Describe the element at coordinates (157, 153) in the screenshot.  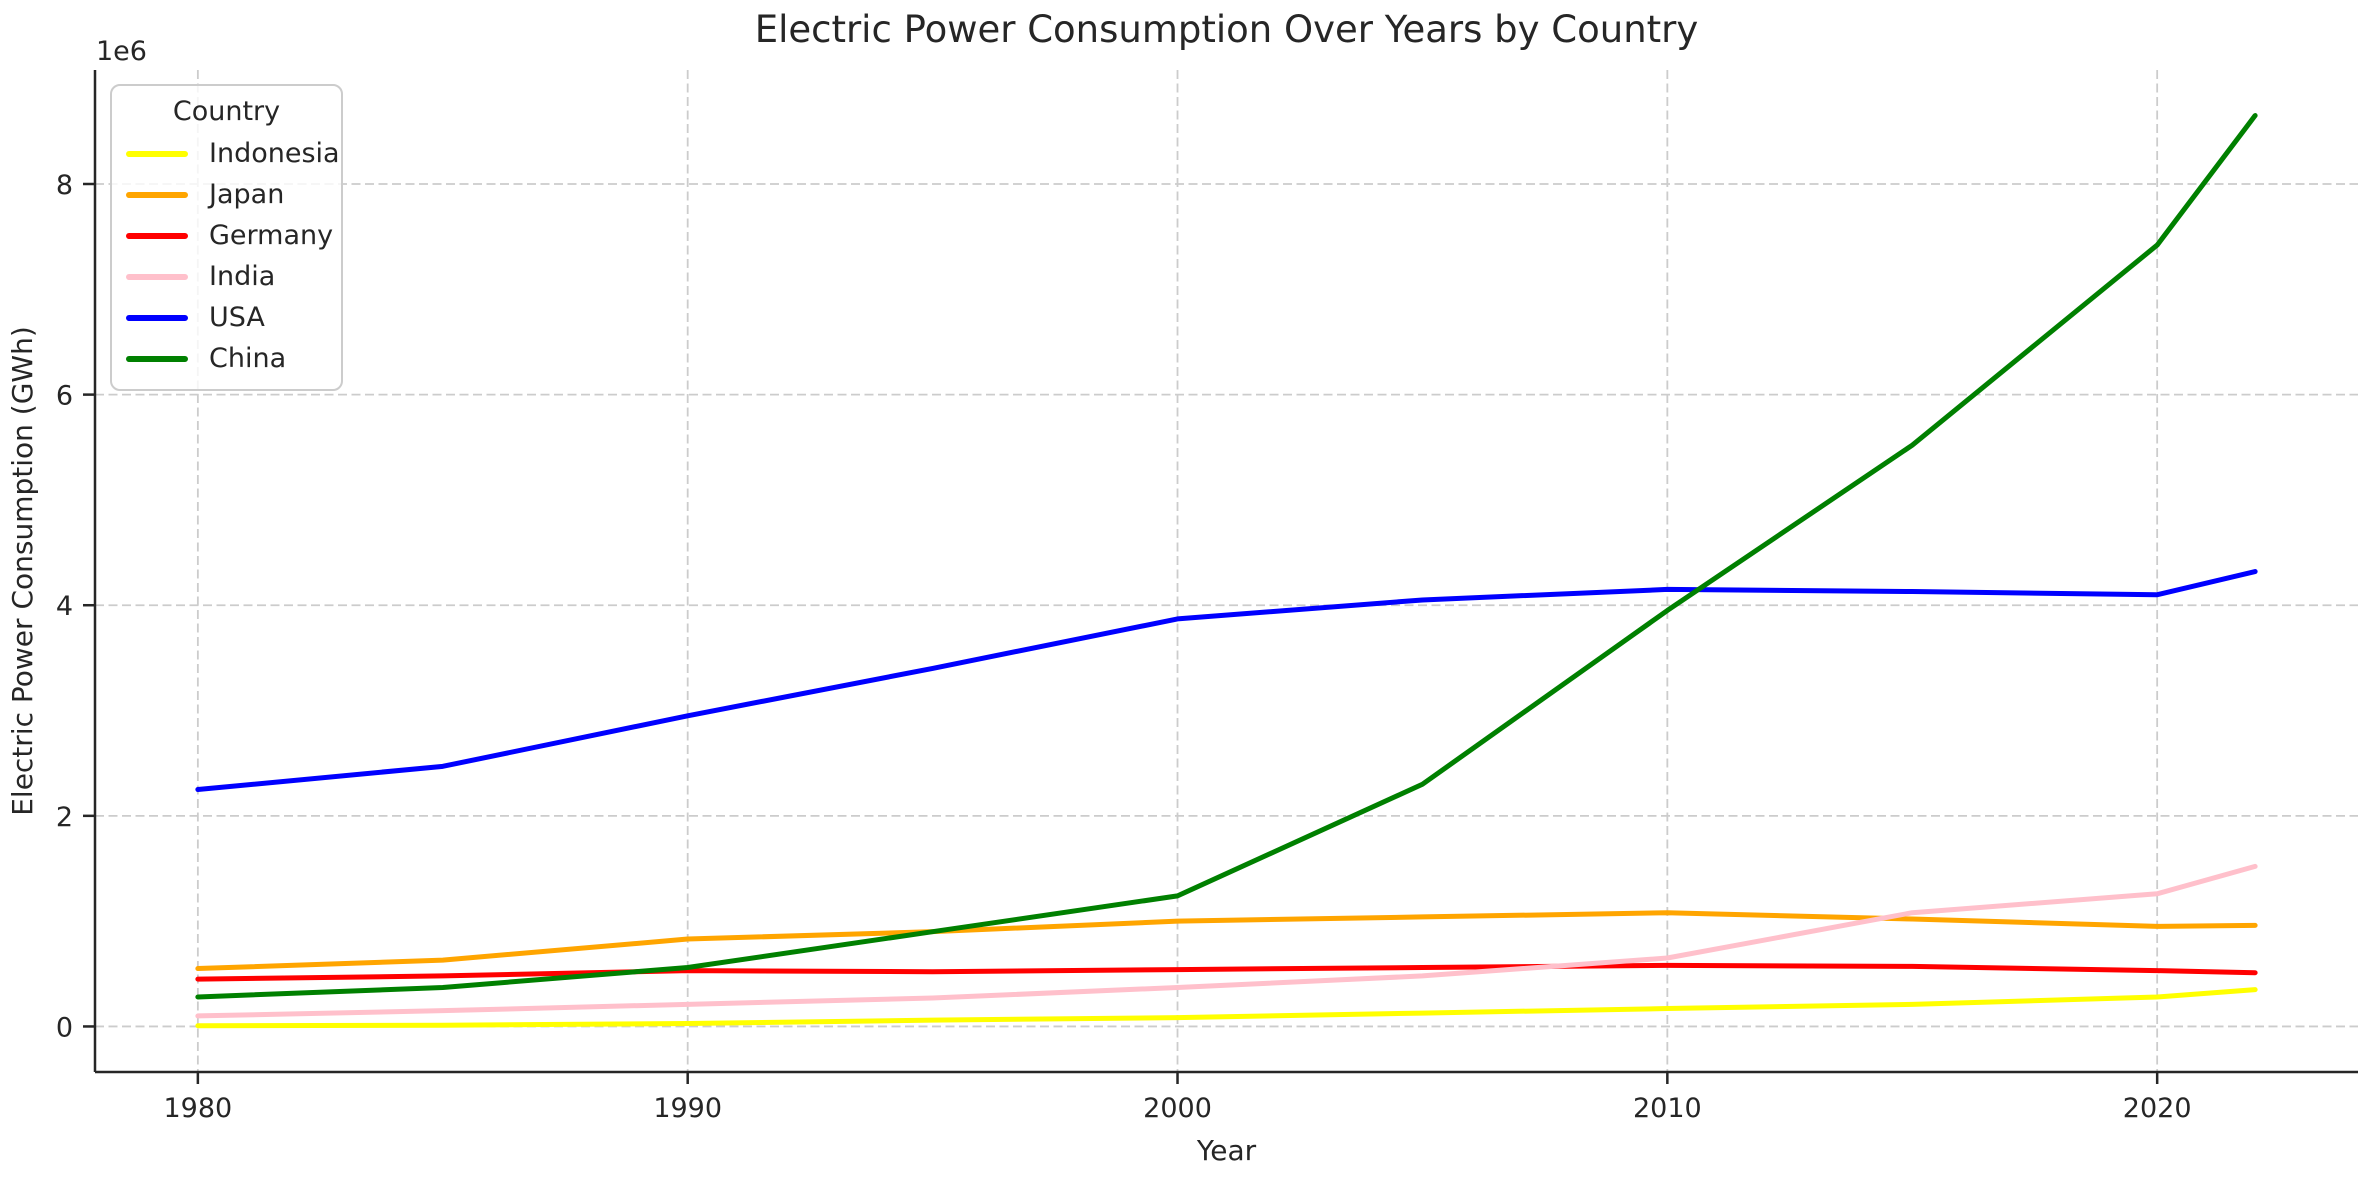
I see `legend-swatch-Indonesia` at that location.